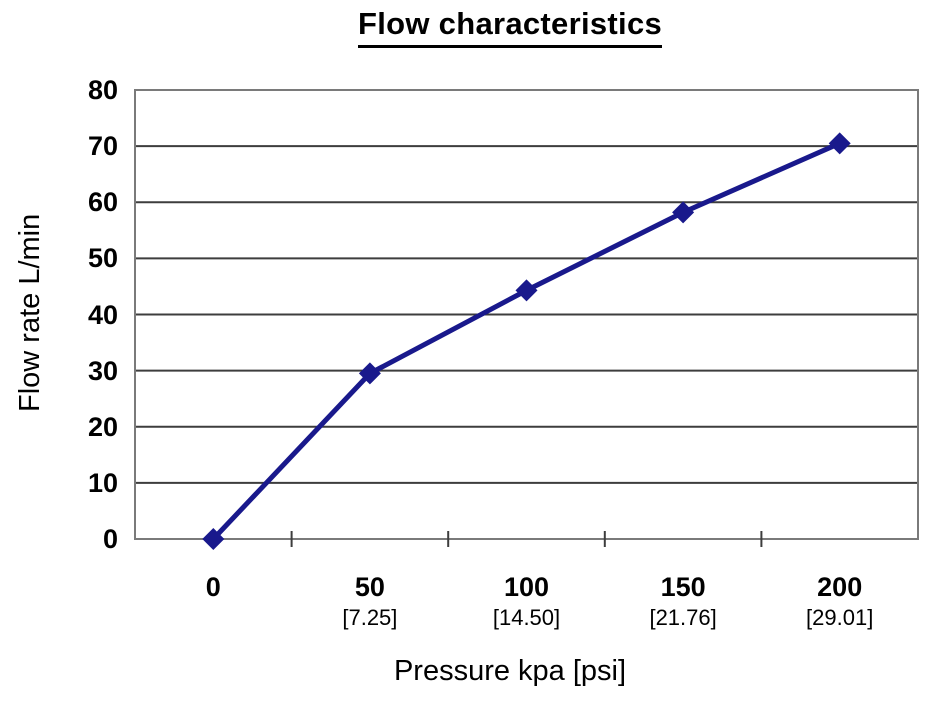  What do you see at coordinates (369, 587) in the screenshot?
I see `x-tick-label: 50` at bounding box center [369, 587].